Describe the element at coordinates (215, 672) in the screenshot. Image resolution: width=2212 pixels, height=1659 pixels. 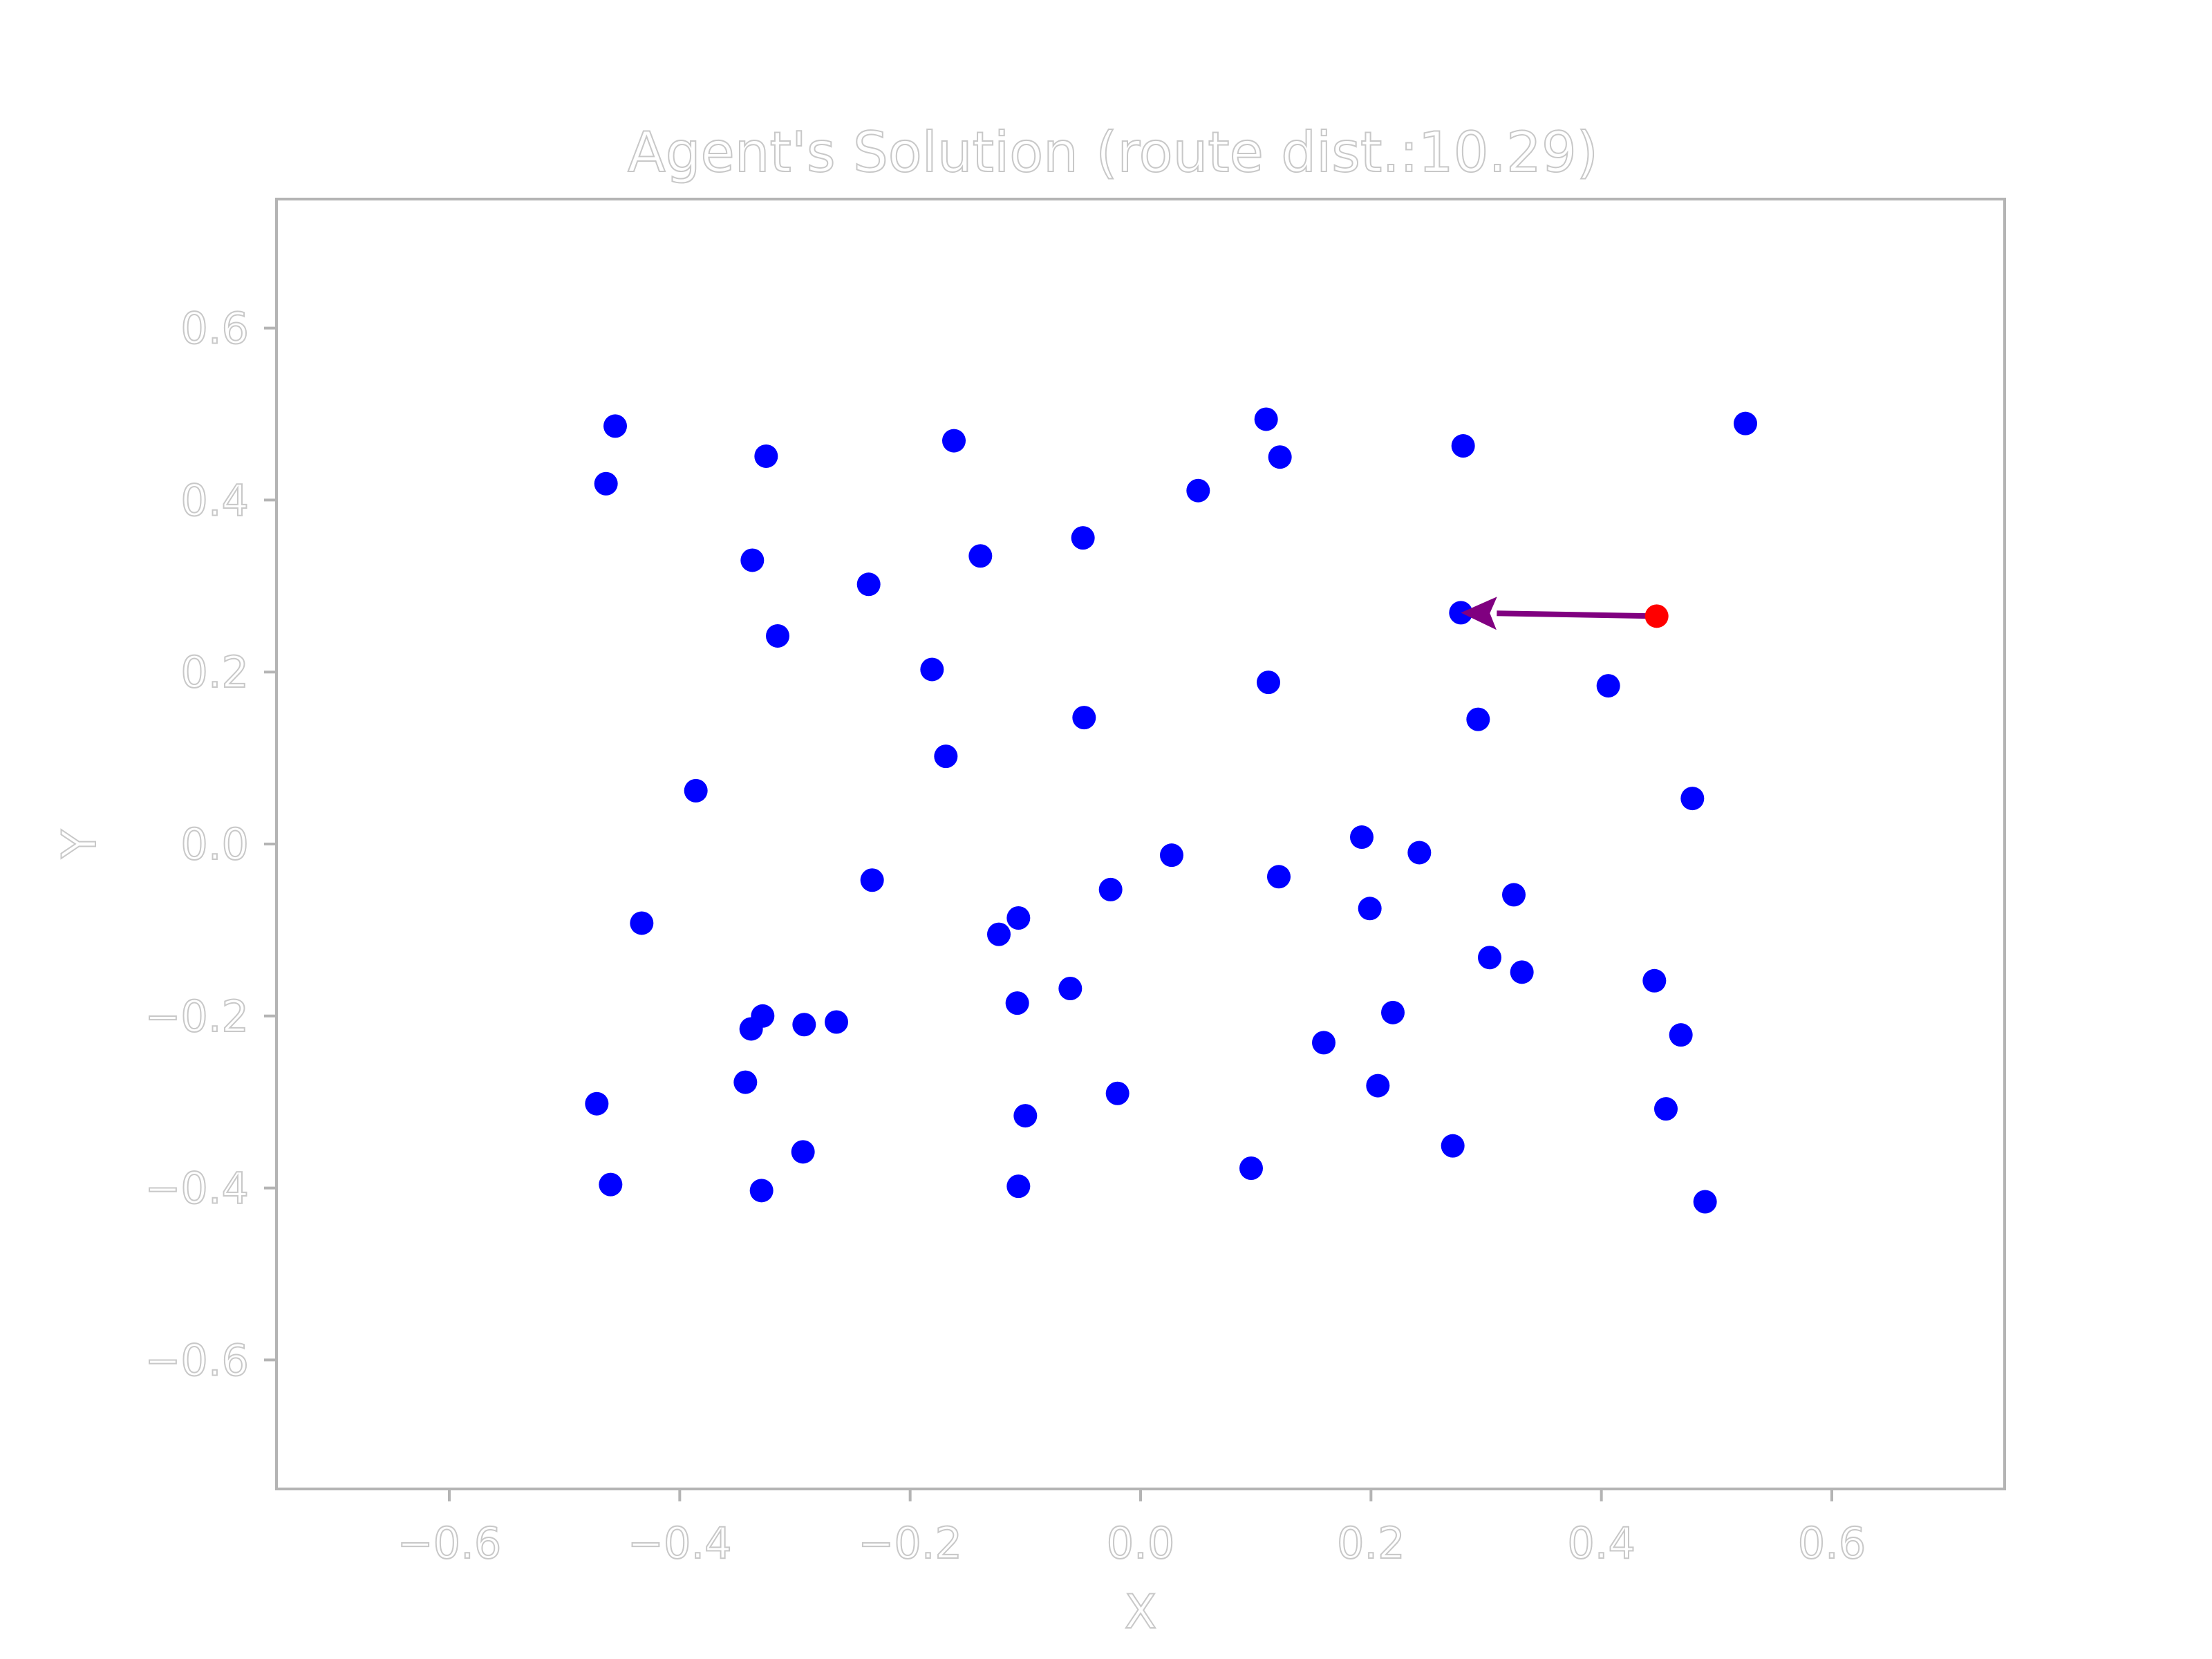
I see `y-tick-label: 0.2` at that location.